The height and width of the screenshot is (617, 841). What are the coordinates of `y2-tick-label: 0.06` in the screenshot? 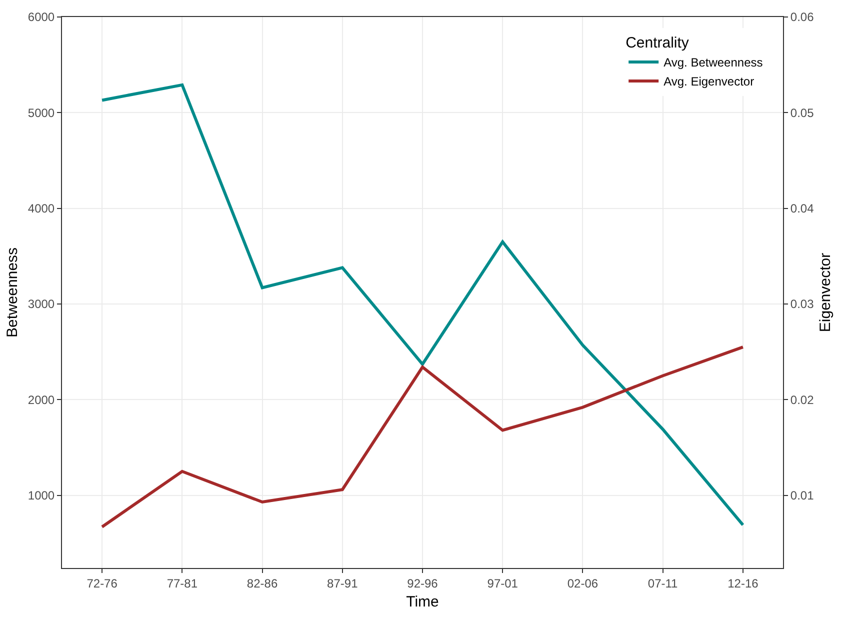 It's located at (802, 17).